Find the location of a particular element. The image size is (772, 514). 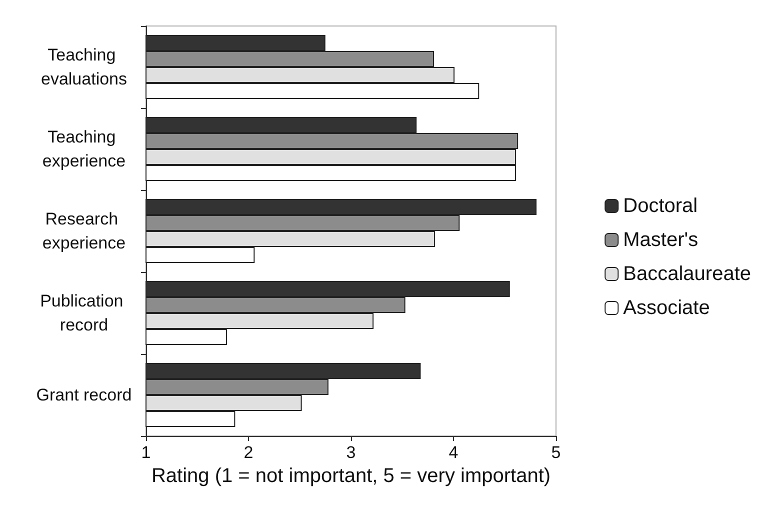

x-tick-label: 1 is located at coordinates (146, 452).